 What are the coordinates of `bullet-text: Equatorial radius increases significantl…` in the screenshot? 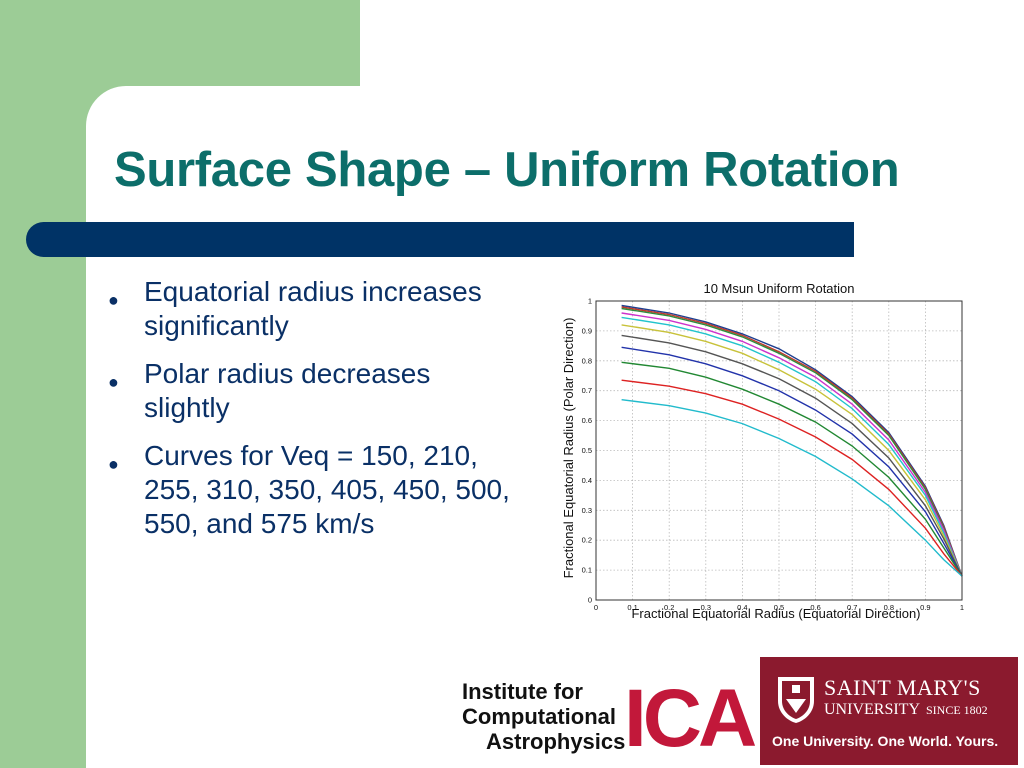 It's located at (313, 308).